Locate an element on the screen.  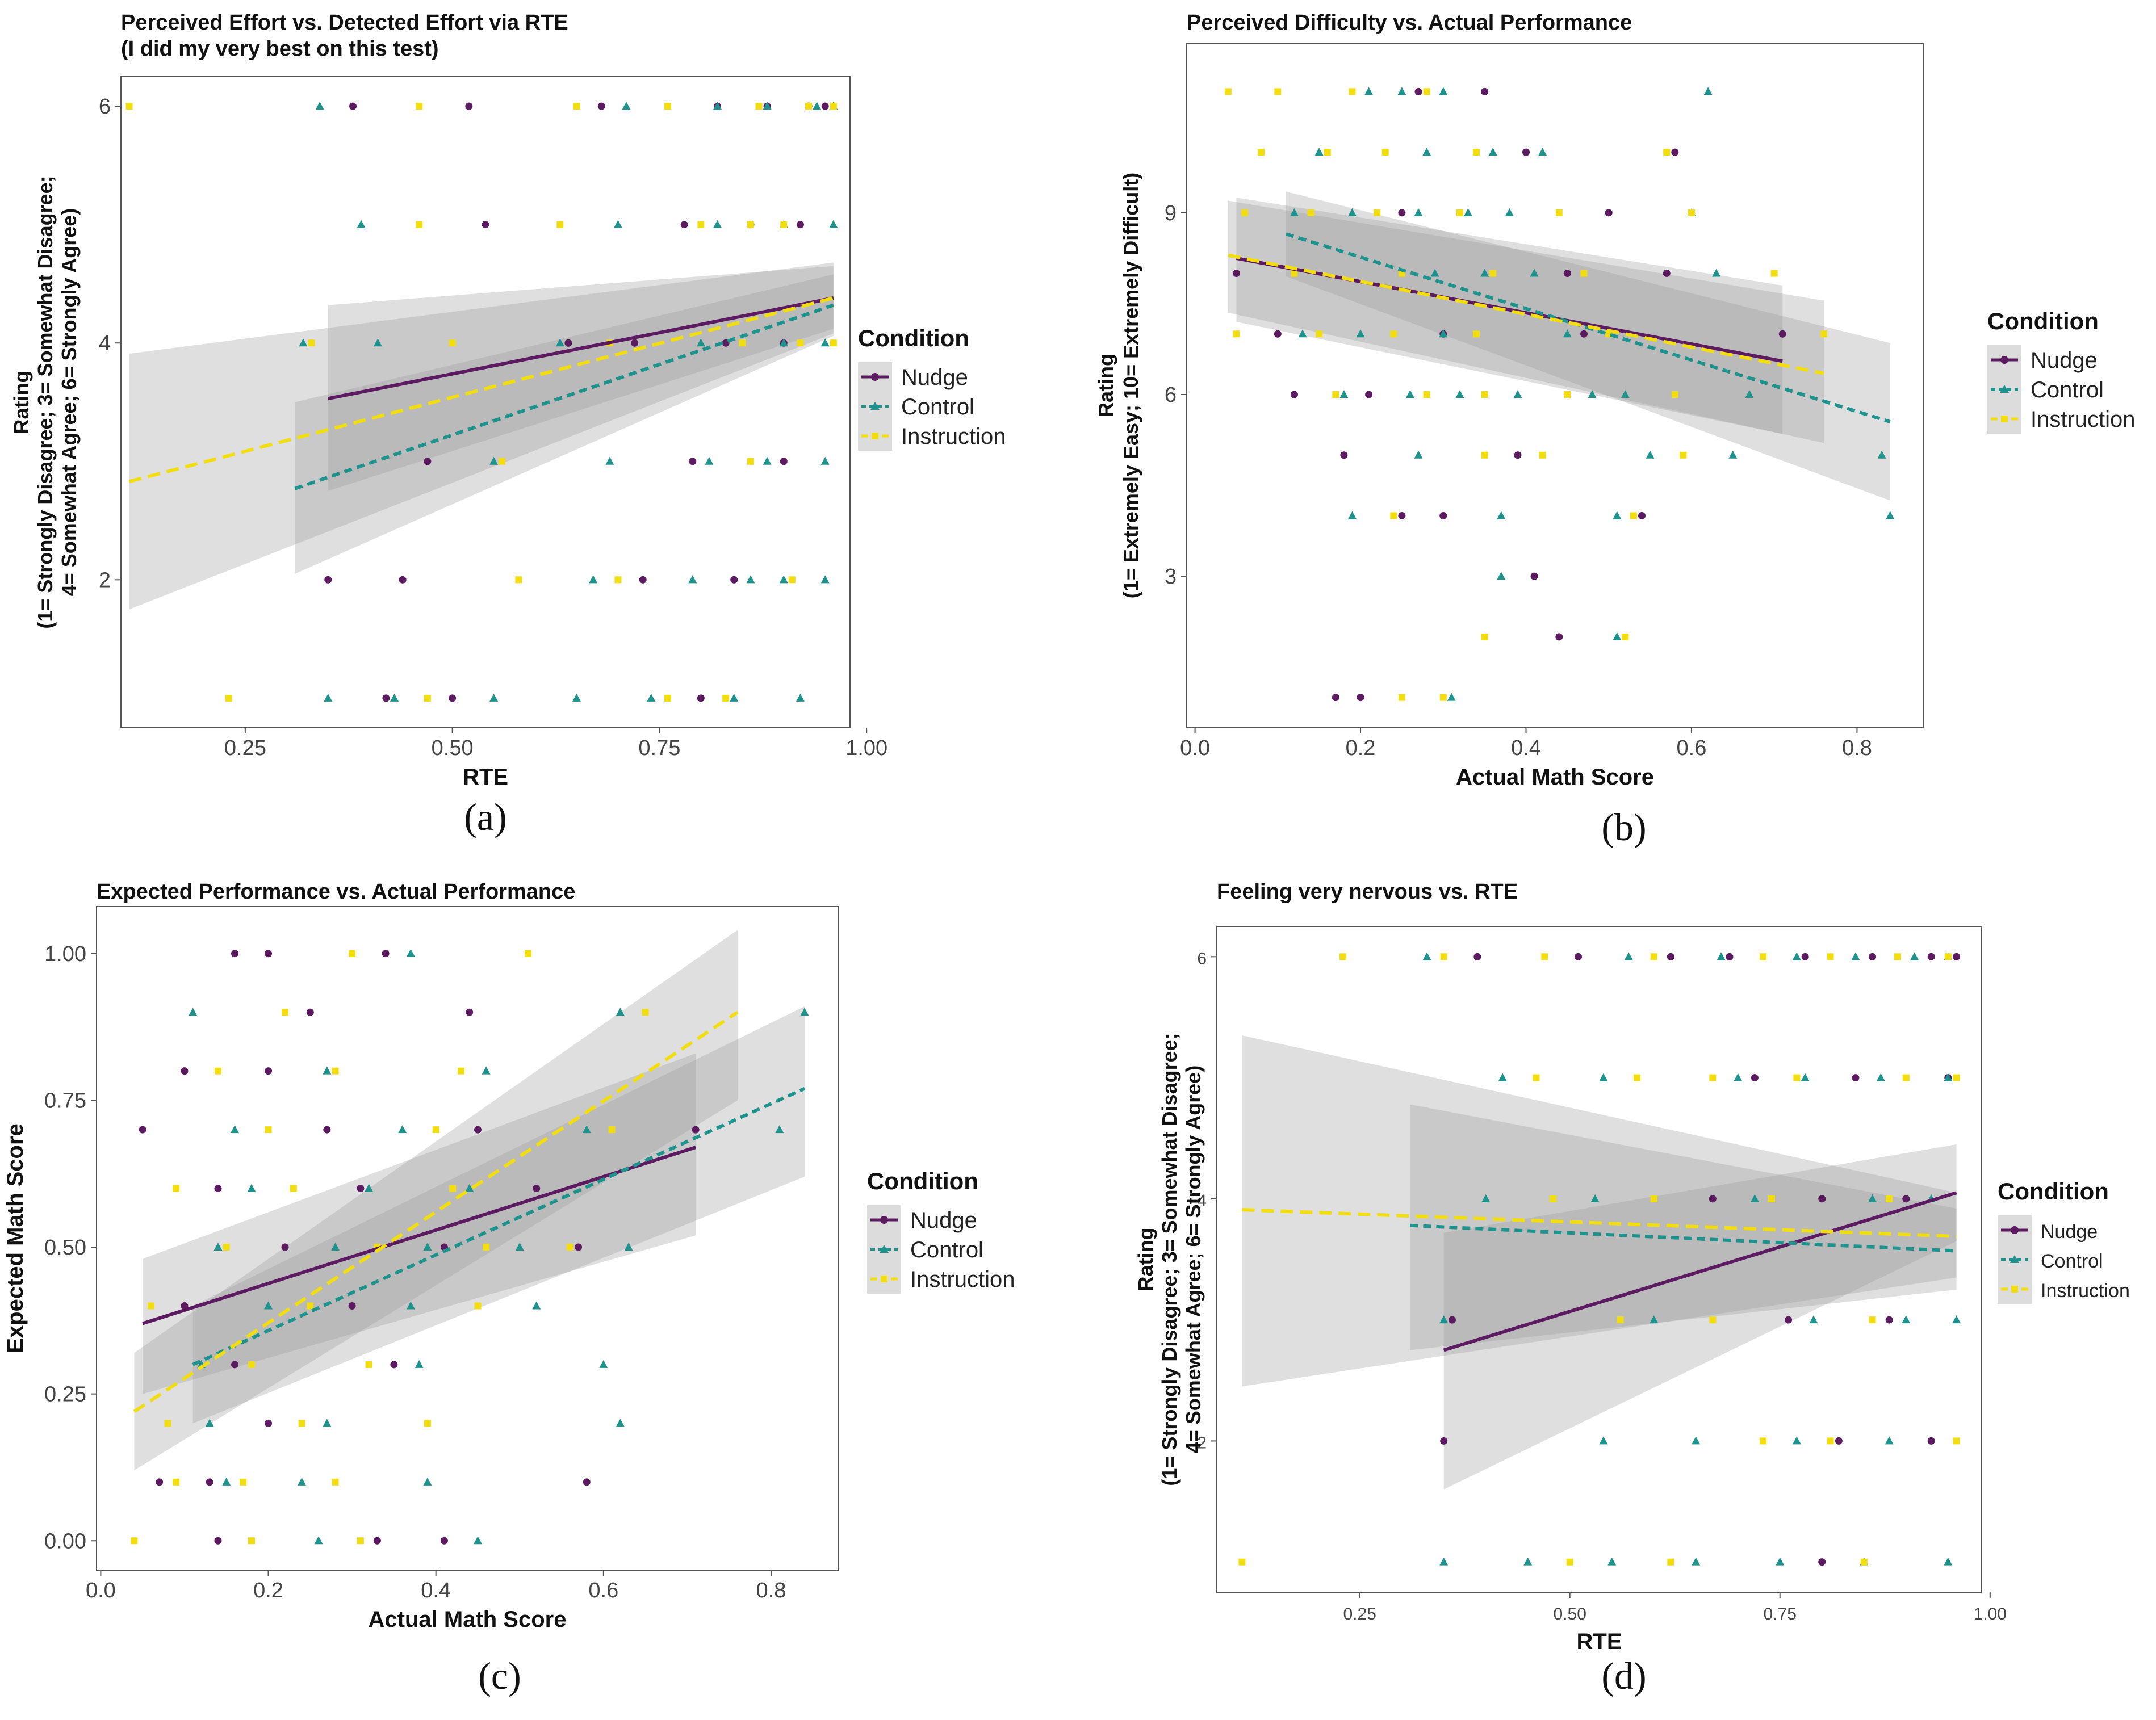
x-tick-label: 0.75 is located at coordinates (1781, 1614).